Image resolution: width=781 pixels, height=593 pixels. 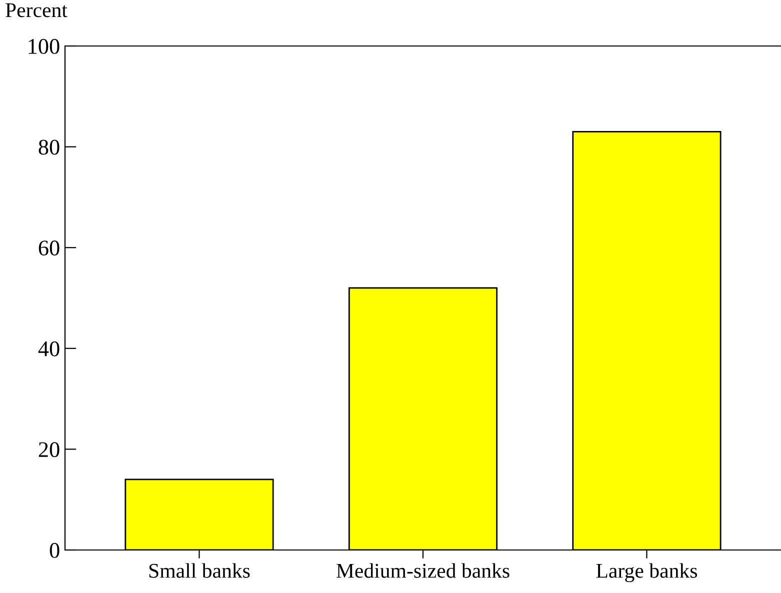 I want to click on y-tick-label: 20, so click(x=49, y=450).